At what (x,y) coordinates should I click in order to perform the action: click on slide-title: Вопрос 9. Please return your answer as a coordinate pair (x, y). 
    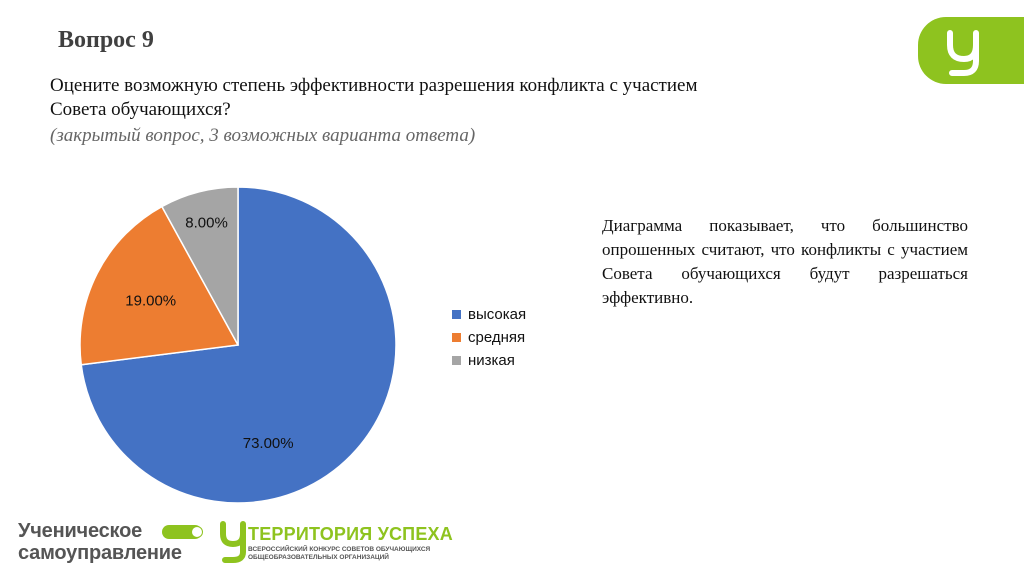
    Looking at the image, I should click on (106, 40).